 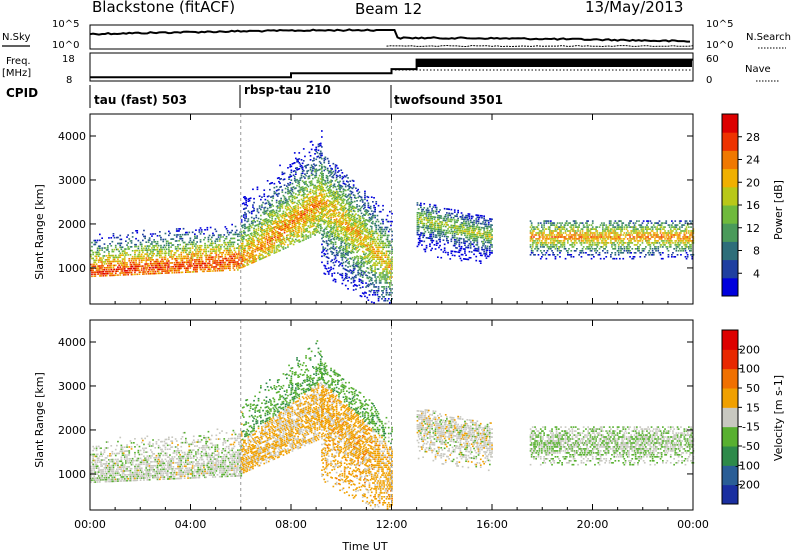 What do you see at coordinates (284, 238) in the screenshot?
I see `power-cell-2063` at bounding box center [284, 238].